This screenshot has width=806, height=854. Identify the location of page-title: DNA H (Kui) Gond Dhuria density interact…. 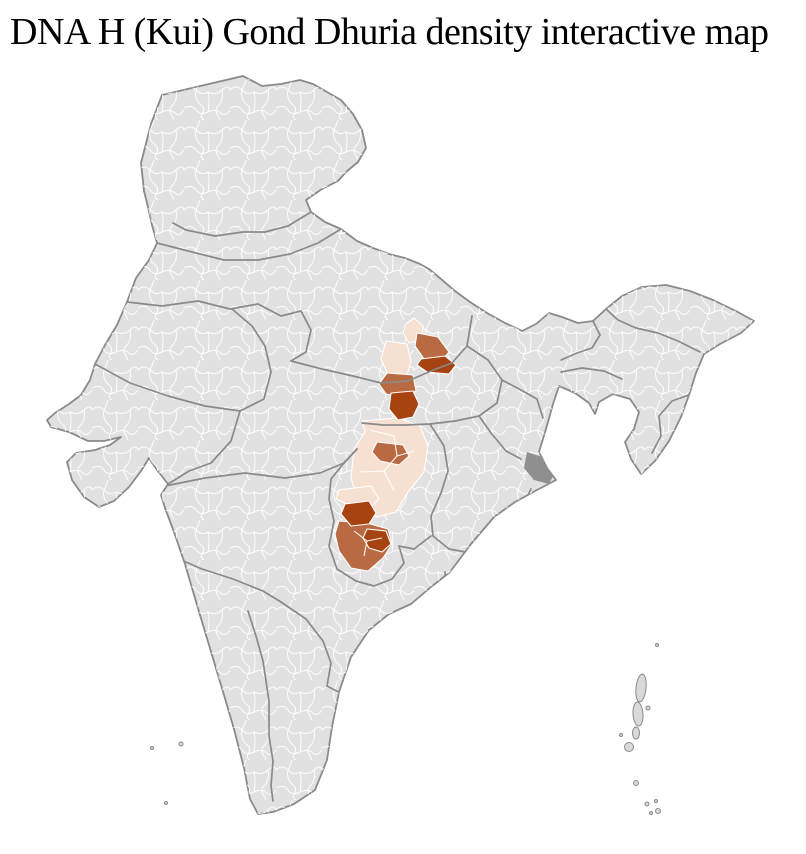
(389, 32).